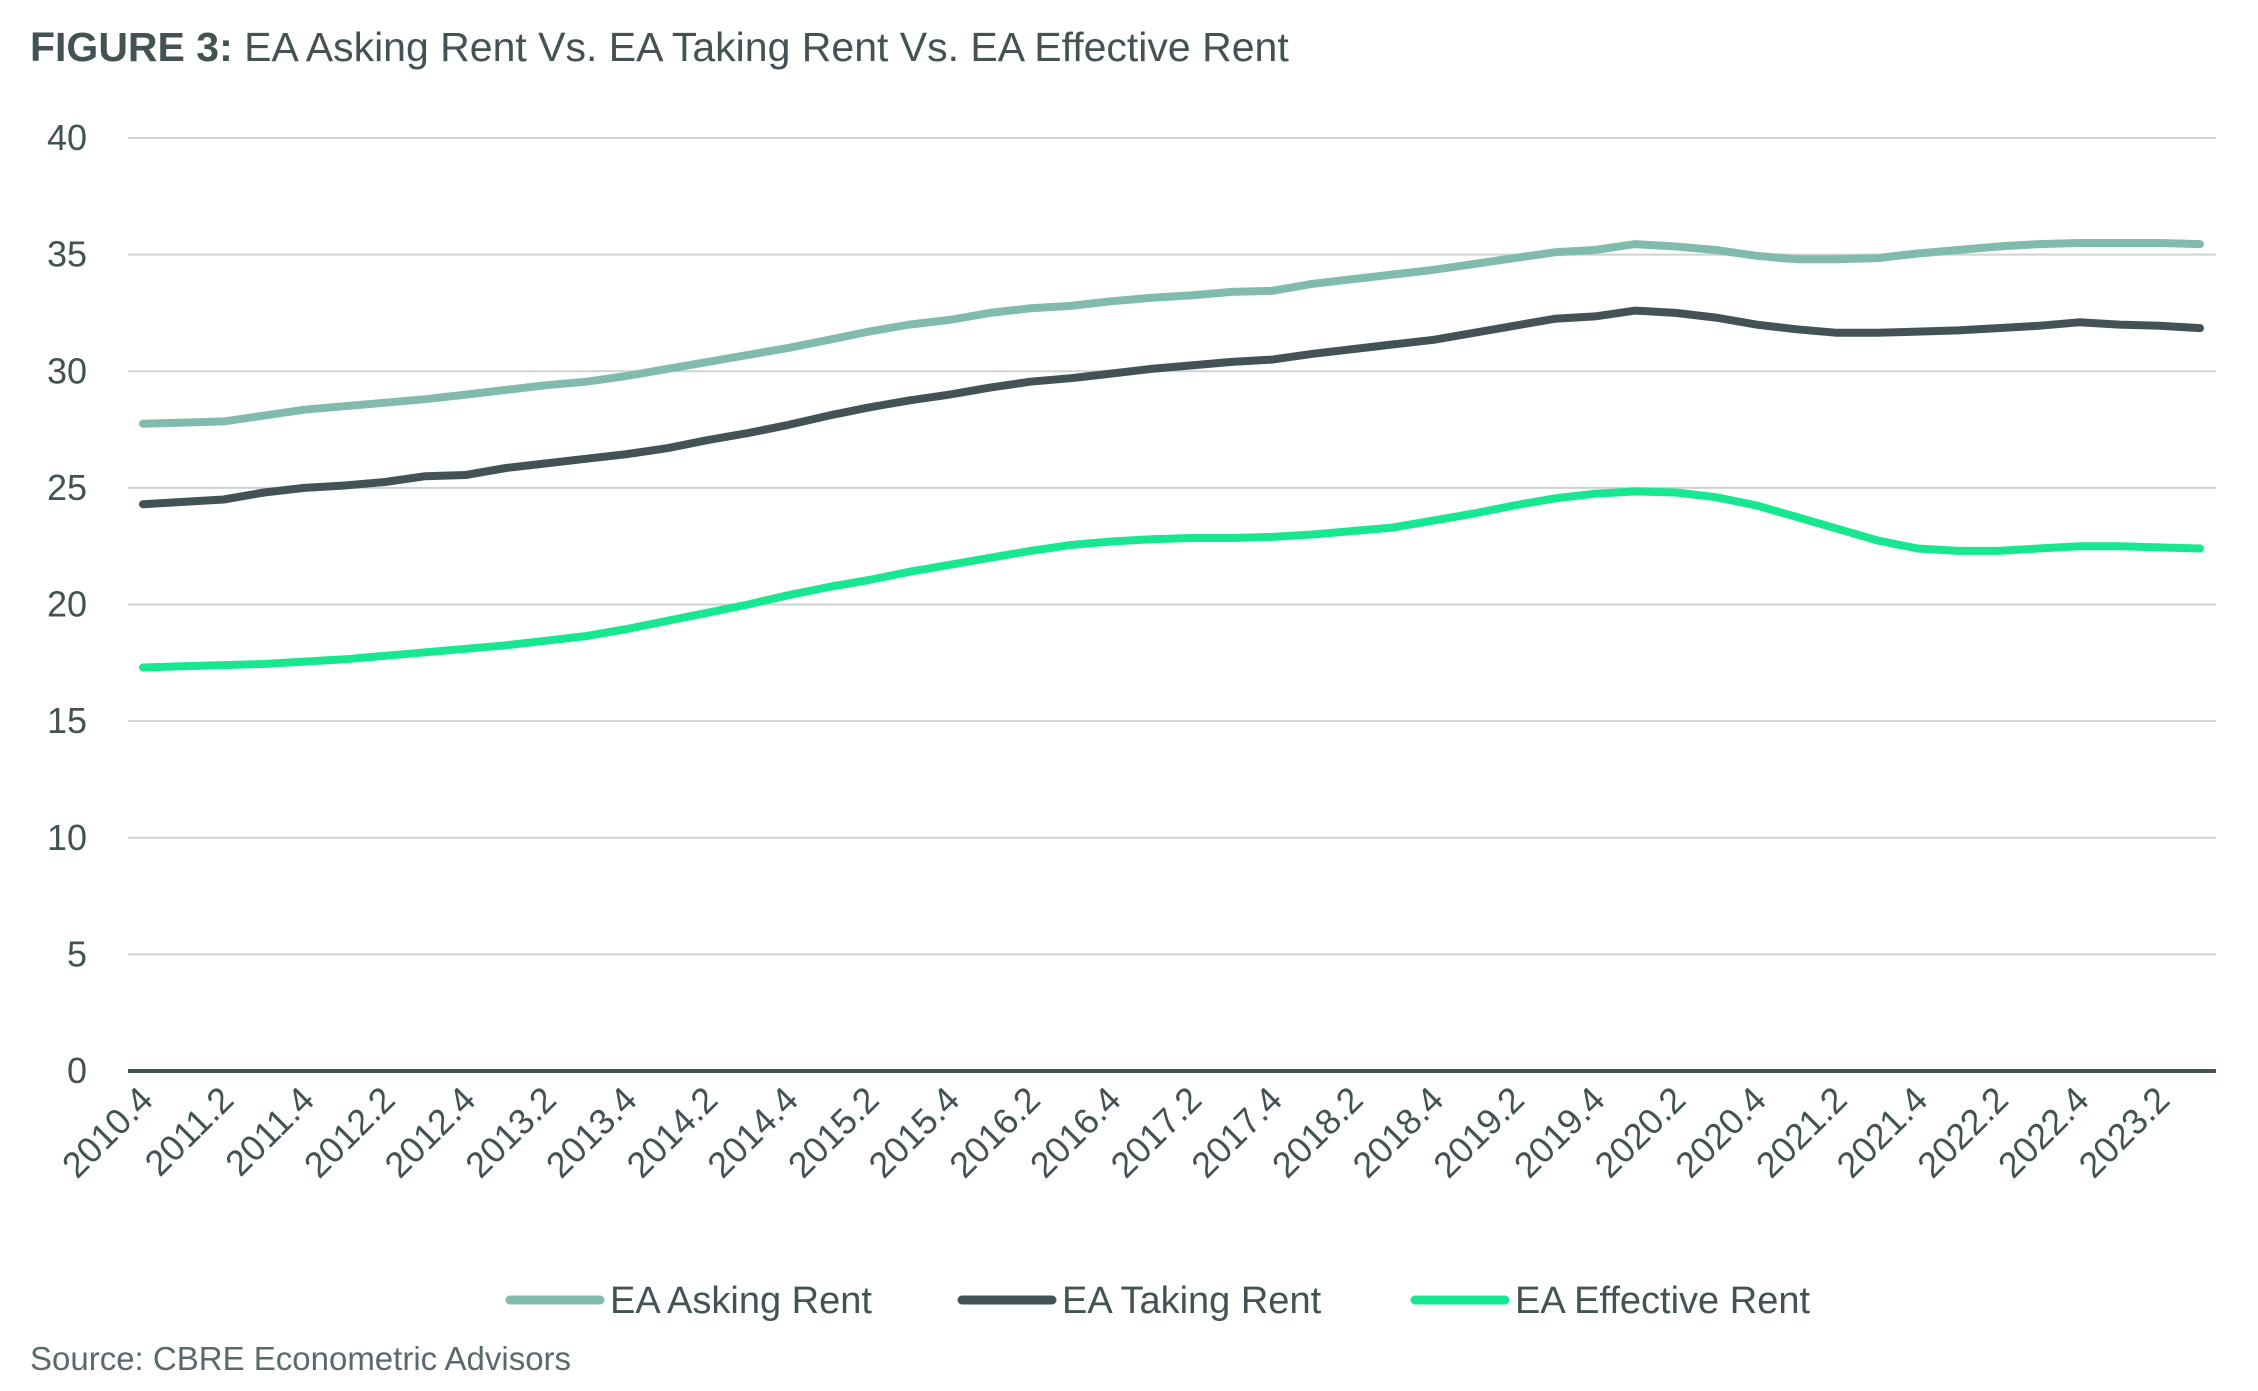 The width and height of the screenshot is (2258, 1391). Describe the element at coordinates (1962, 1132) in the screenshot. I see `x-tick-label: 2022.2` at that location.